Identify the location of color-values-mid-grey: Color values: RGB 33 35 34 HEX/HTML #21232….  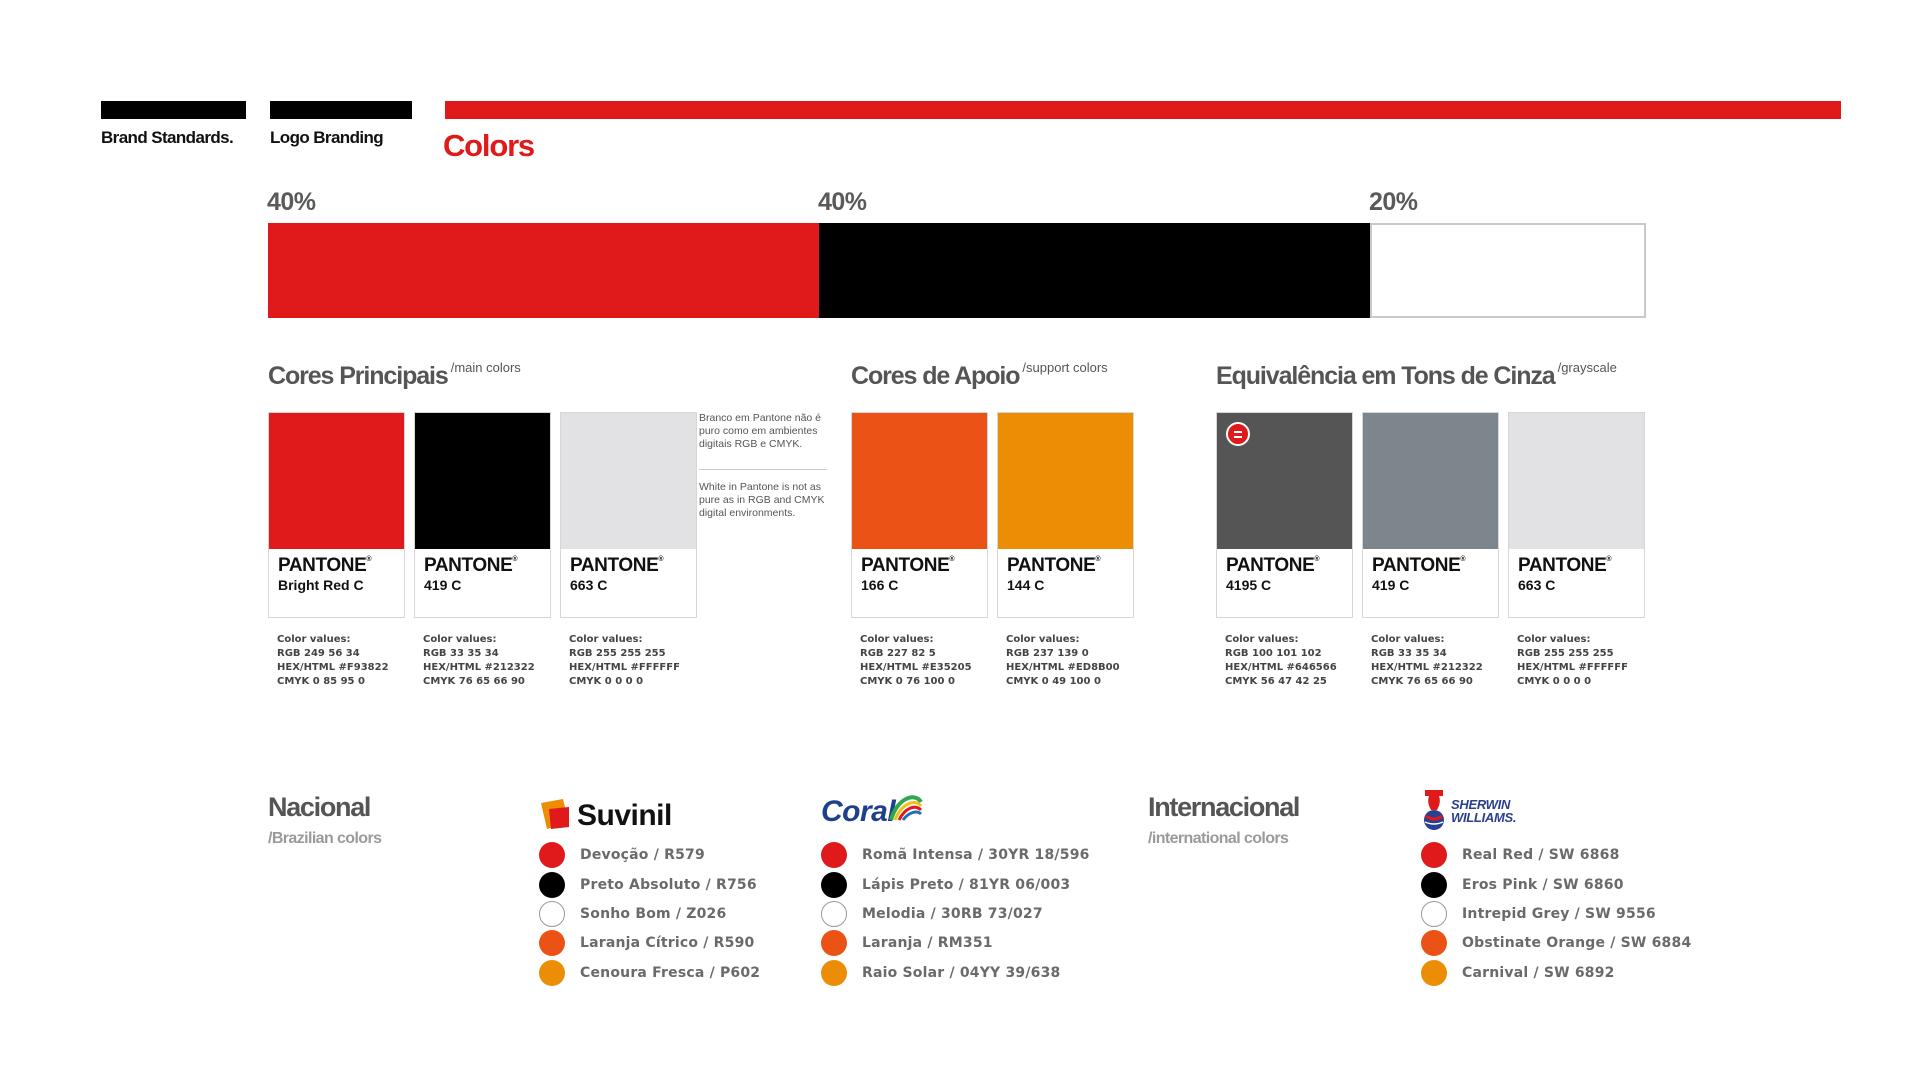
(1427, 660).